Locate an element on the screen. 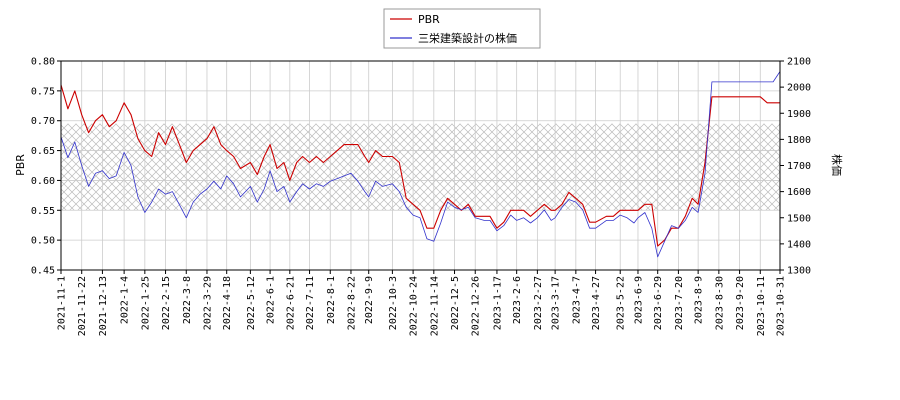 The width and height of the screenshot is (900, 400). x-tick-label: 2022-4-18 is located at coordinates (227, 303).